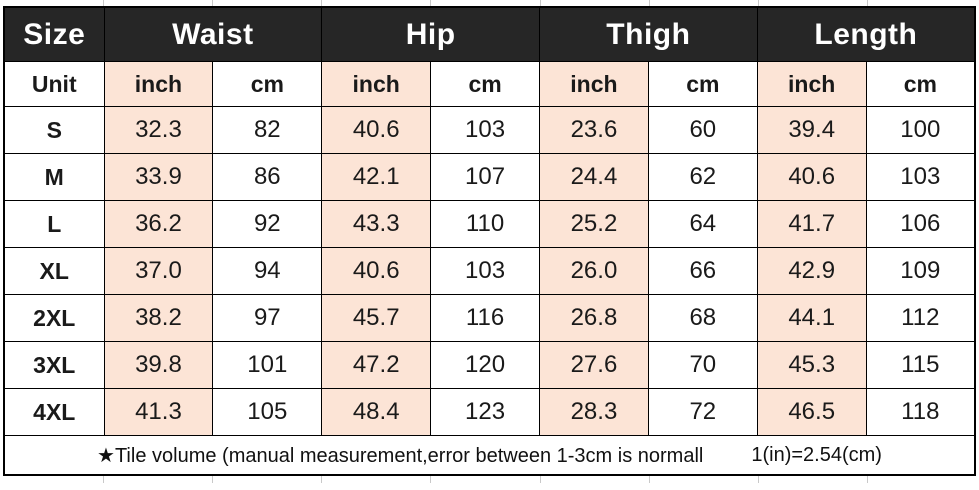 Image resolution: width=979 pixels, height=490 pixels. What do you see at coordinates (158, 224) in the screenshot?
I see `waist-inch-cell: 36.2` at bounding box center [158, 224].